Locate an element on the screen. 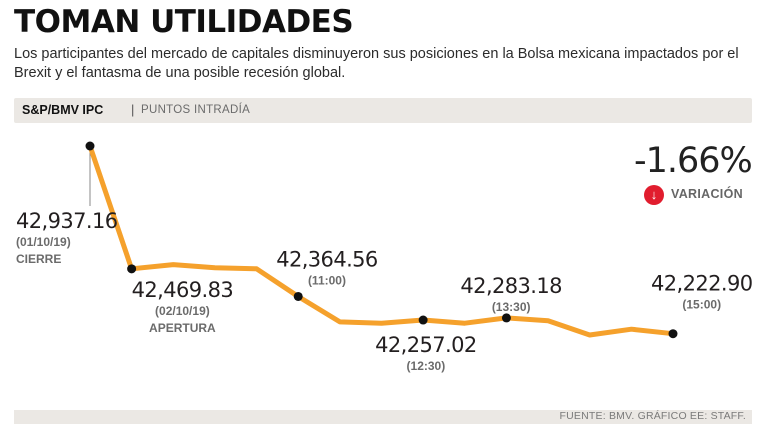  data-value-label: 42,222.90 is located at coordinates (701, 284).